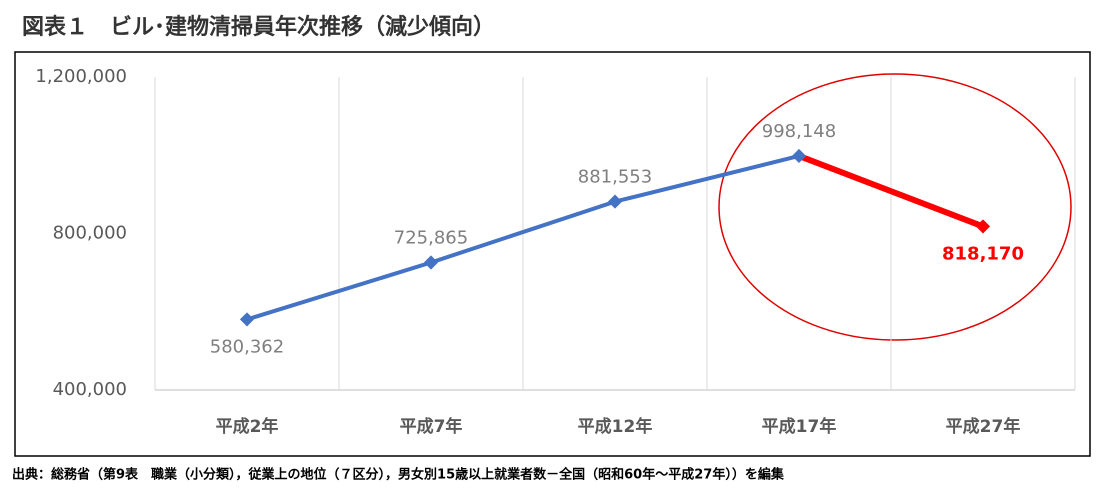  What do you see at coordinates (983, 253) in the screenshot?
I see `data-label: 818,170` at bounding box center [983, 253].